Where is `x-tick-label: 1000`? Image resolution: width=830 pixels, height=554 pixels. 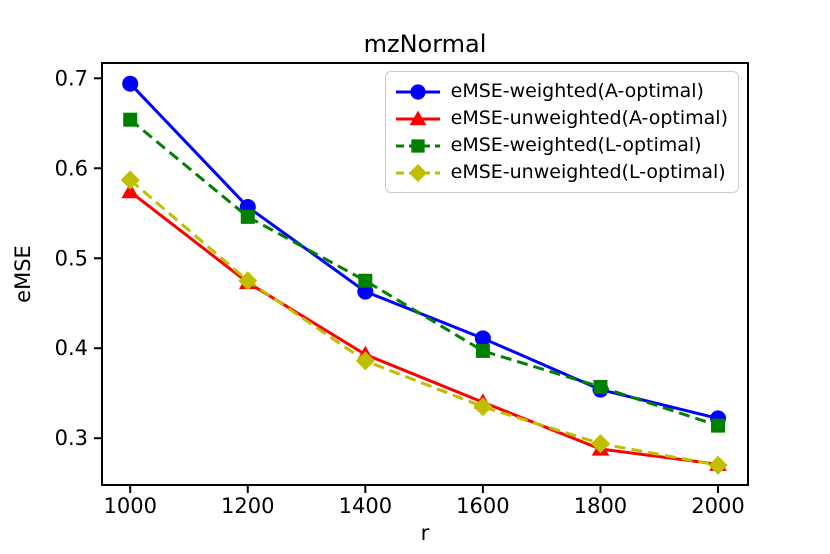
x-tick-label: 1000 is located at coordinates (129, 506).